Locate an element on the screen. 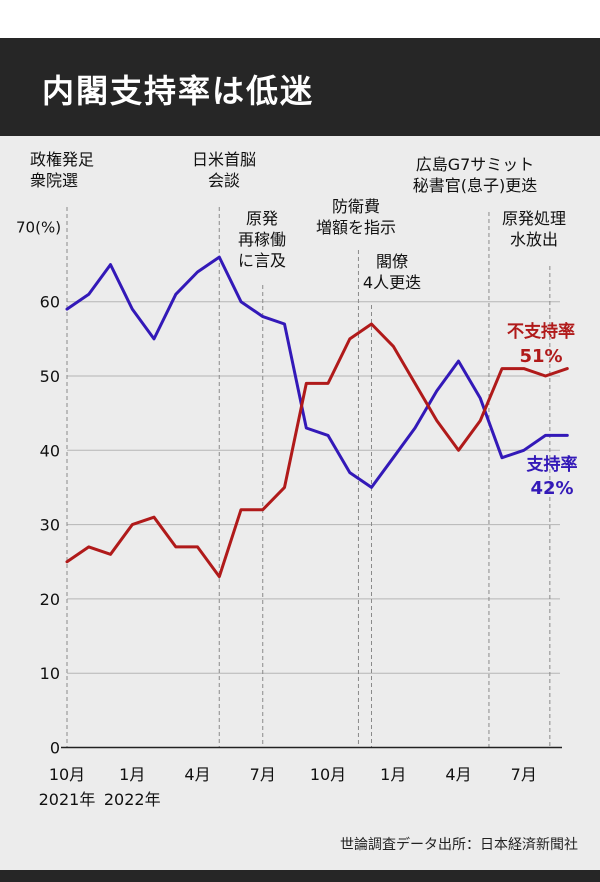  y-tick-label: 50 is located at coordinates (50, 376).